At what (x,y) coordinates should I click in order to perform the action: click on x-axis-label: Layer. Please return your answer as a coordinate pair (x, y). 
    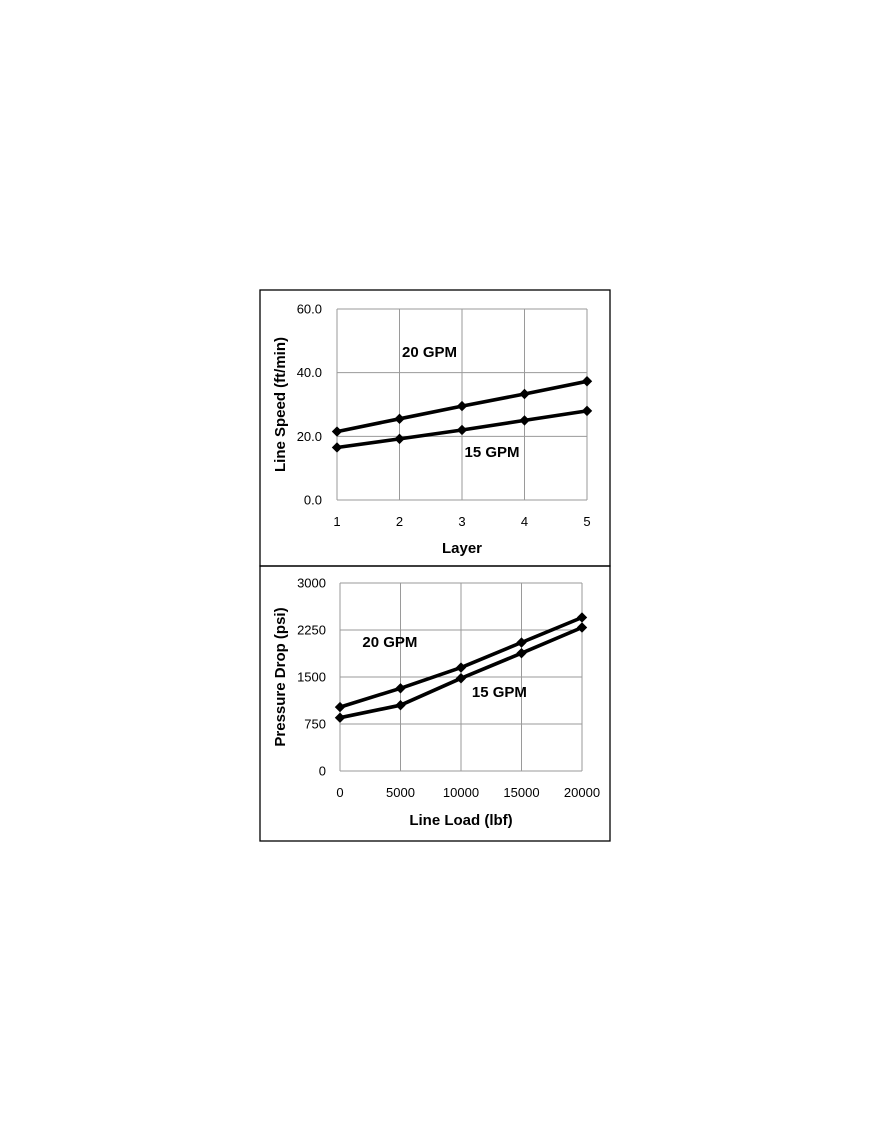
    Looking at the image, I should click on (462, 548).